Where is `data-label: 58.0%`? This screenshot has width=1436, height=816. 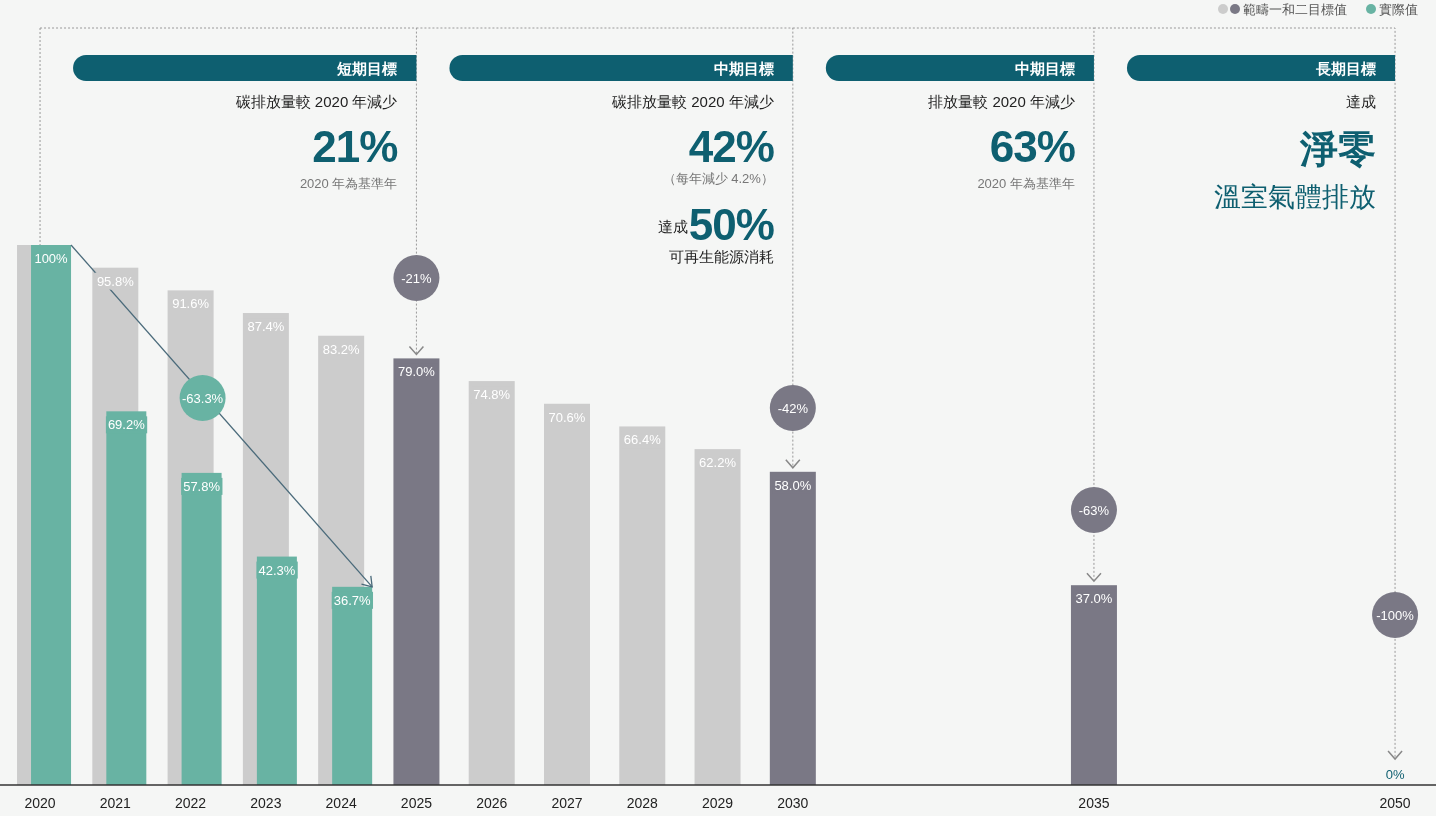
data-label: 58.0% is located at coordinates (793, 485).